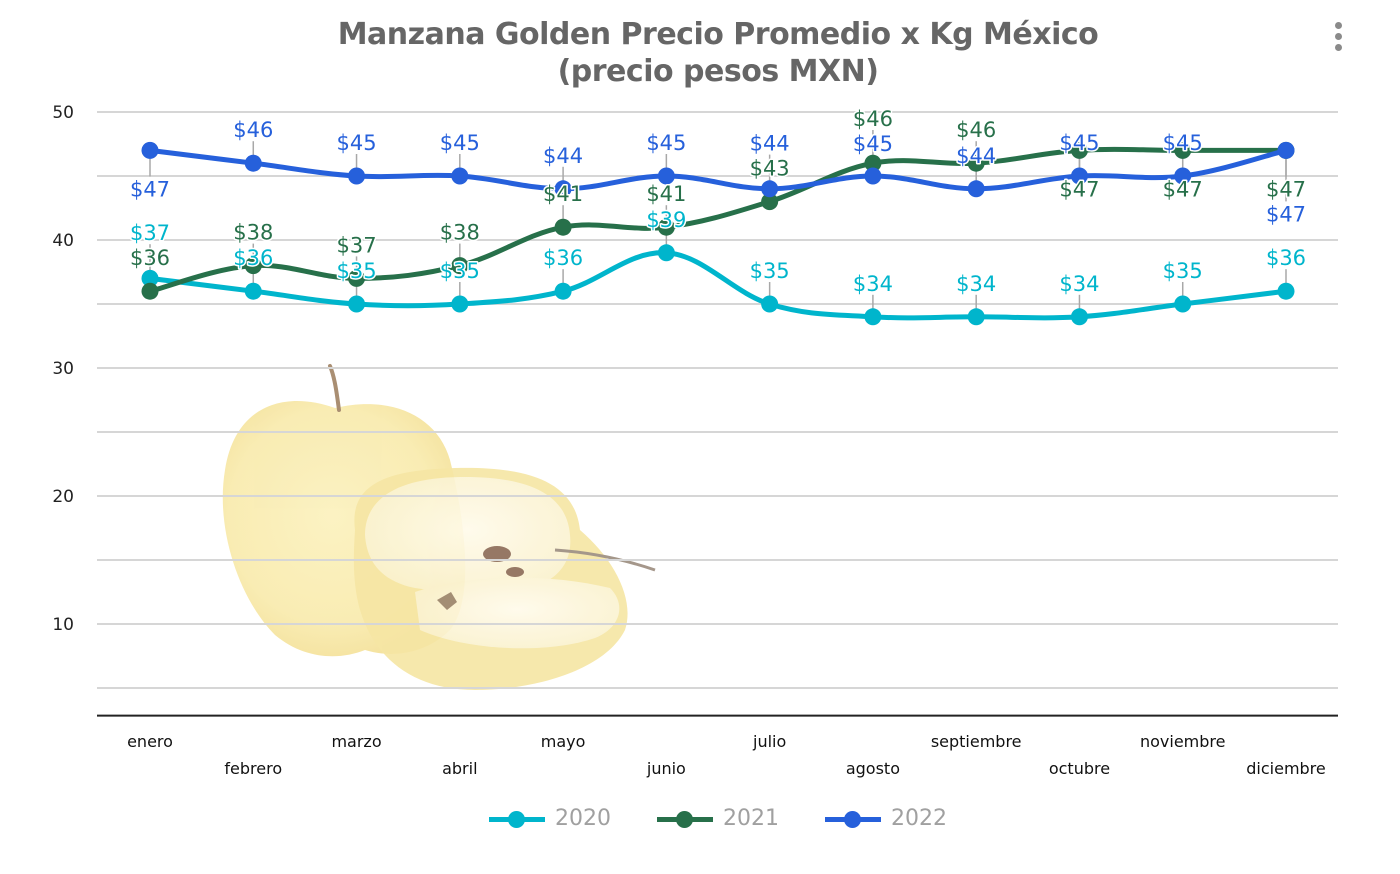  Describe the element at coordinates (976, 130) in the screenshot. I see `data-label-2021-septiembre: $46` at that location.